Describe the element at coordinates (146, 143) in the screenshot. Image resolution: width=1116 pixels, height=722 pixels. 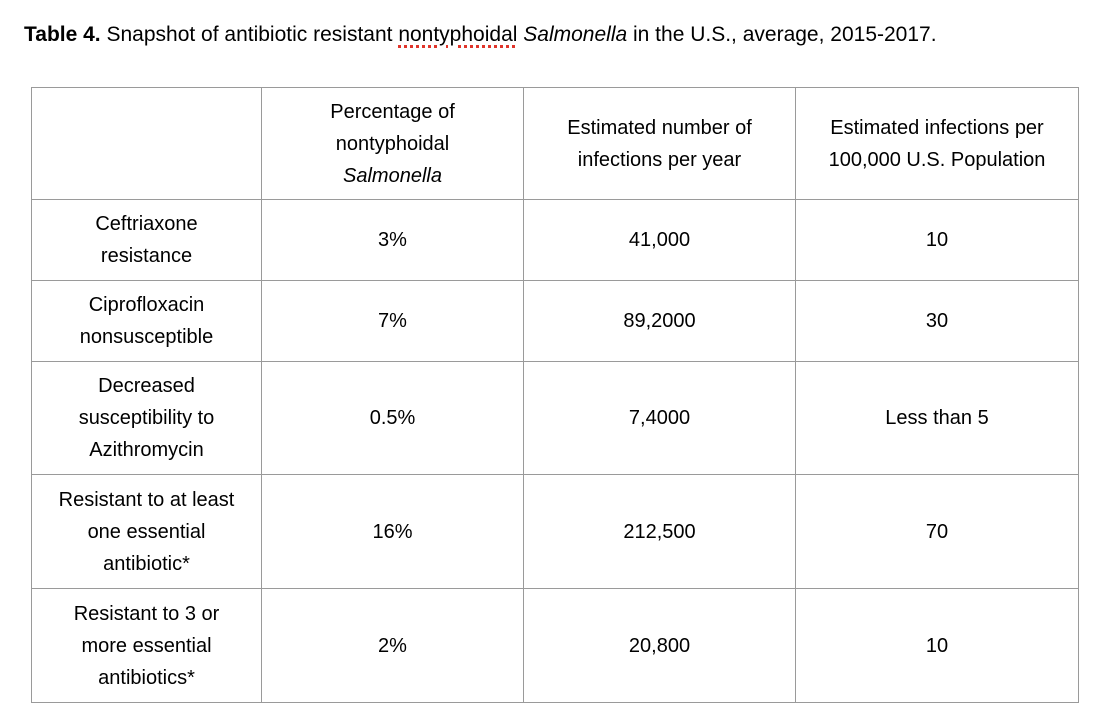
I see `header-cell-empty` at that location.